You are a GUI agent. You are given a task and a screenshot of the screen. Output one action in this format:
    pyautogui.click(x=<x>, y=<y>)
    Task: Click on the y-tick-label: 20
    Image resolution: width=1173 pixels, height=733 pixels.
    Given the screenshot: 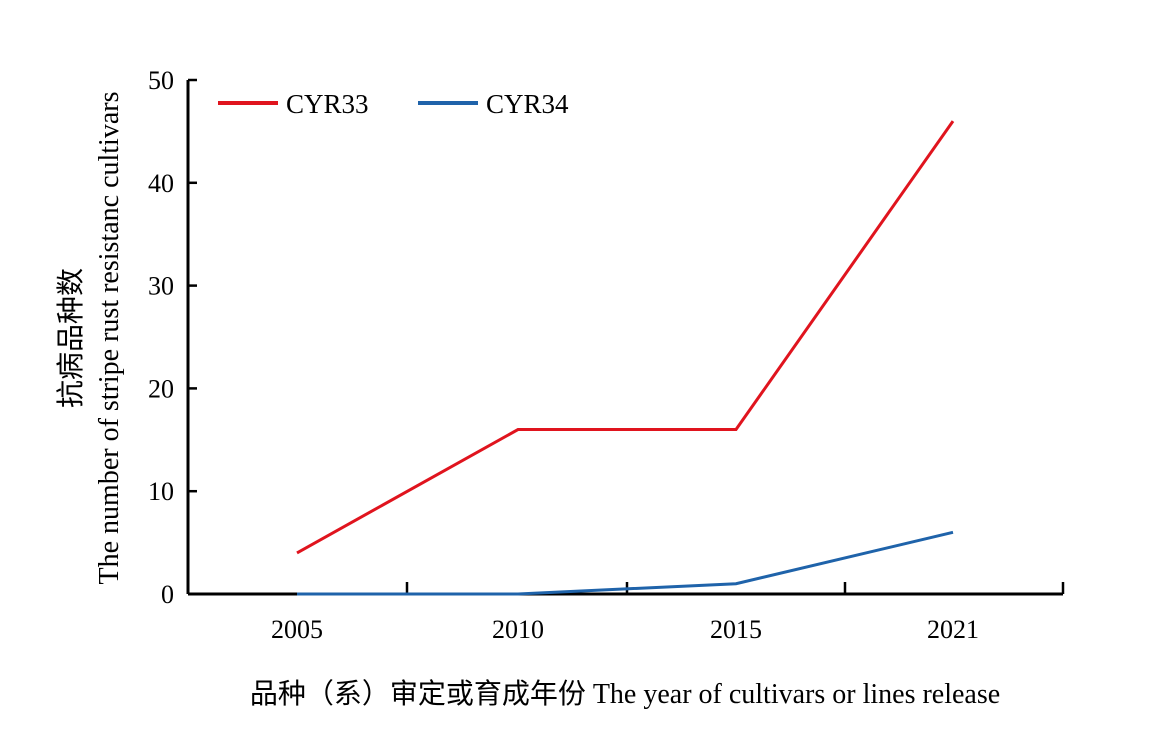 What is the action you would take?
    pyautogui.click(x=161, y=388)
    